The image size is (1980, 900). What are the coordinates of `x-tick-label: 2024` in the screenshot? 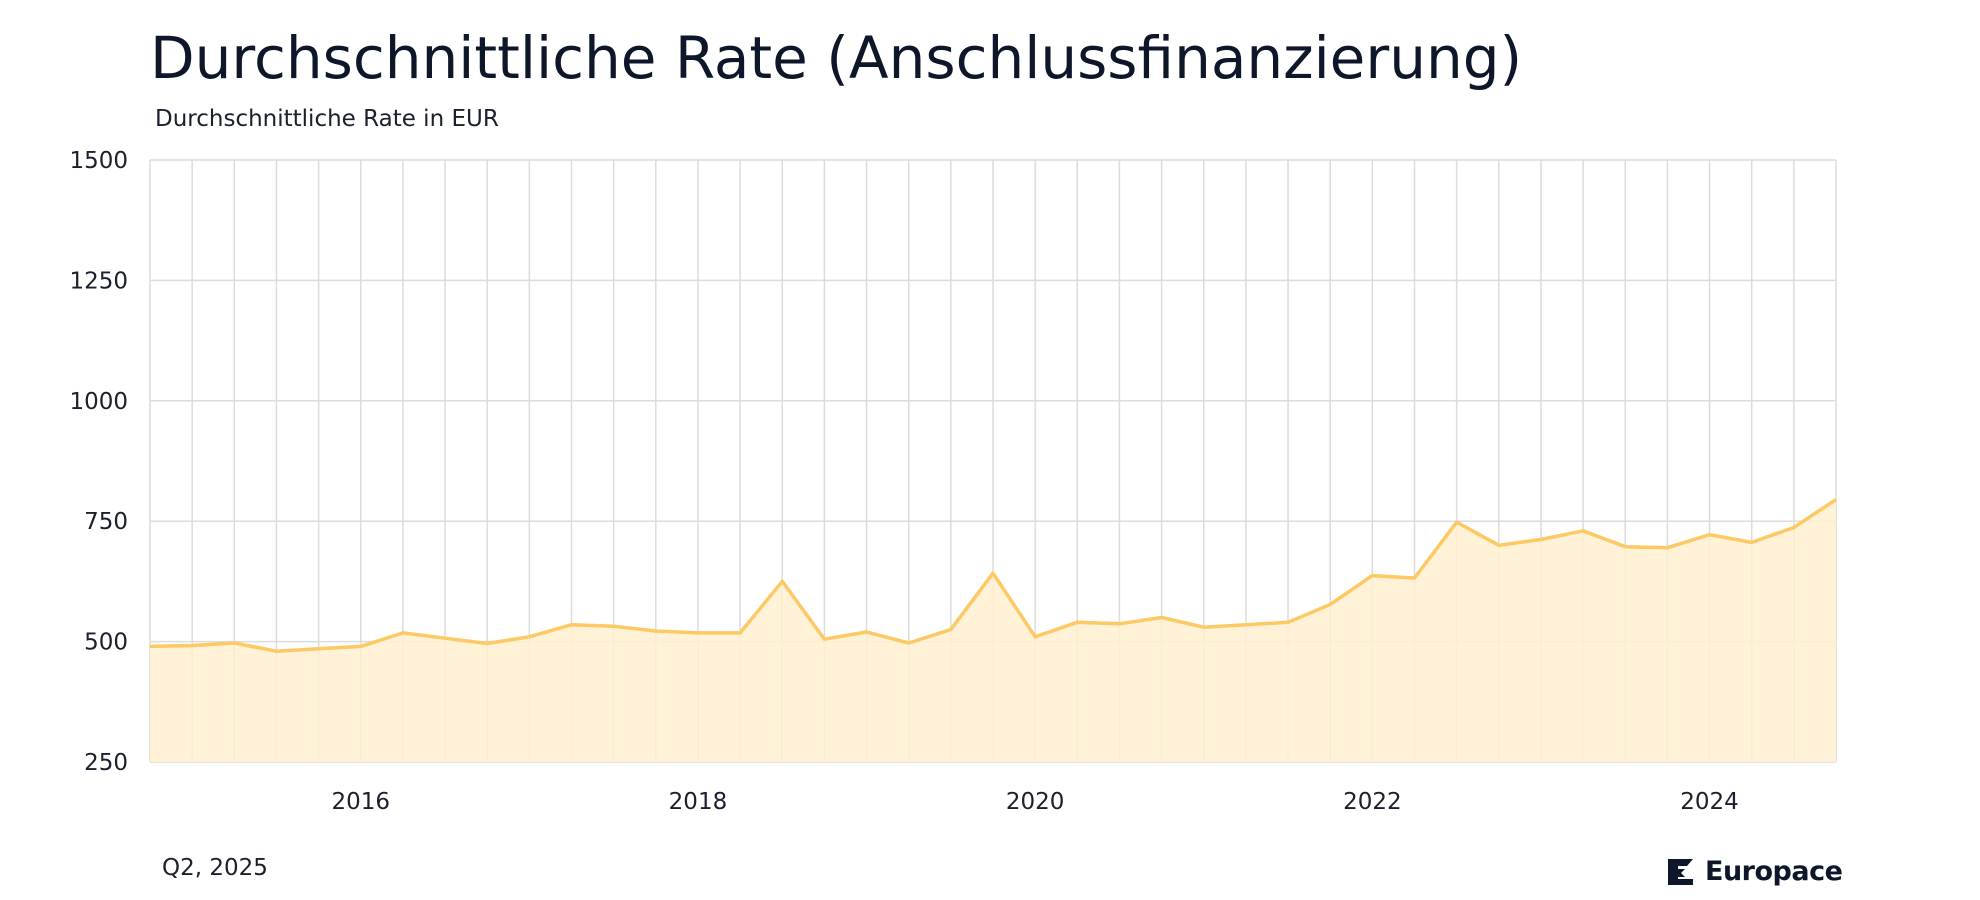 It's located at (1709, 802).